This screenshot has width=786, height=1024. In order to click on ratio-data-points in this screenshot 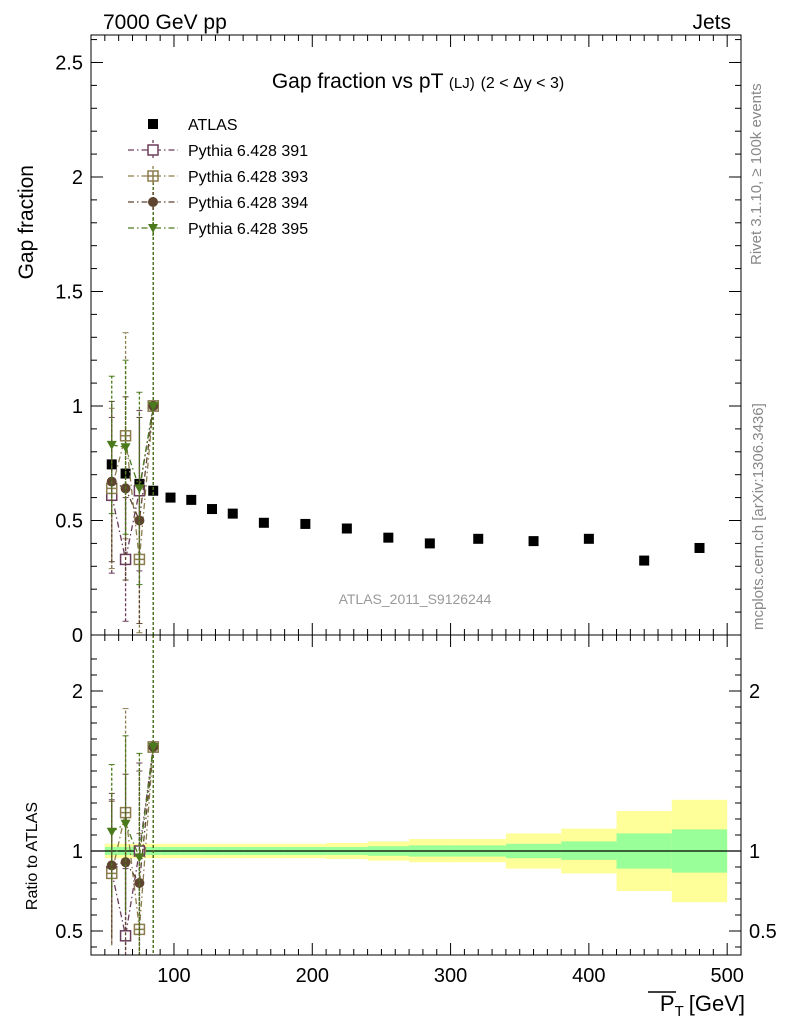, I will do `click(132, 795)`.